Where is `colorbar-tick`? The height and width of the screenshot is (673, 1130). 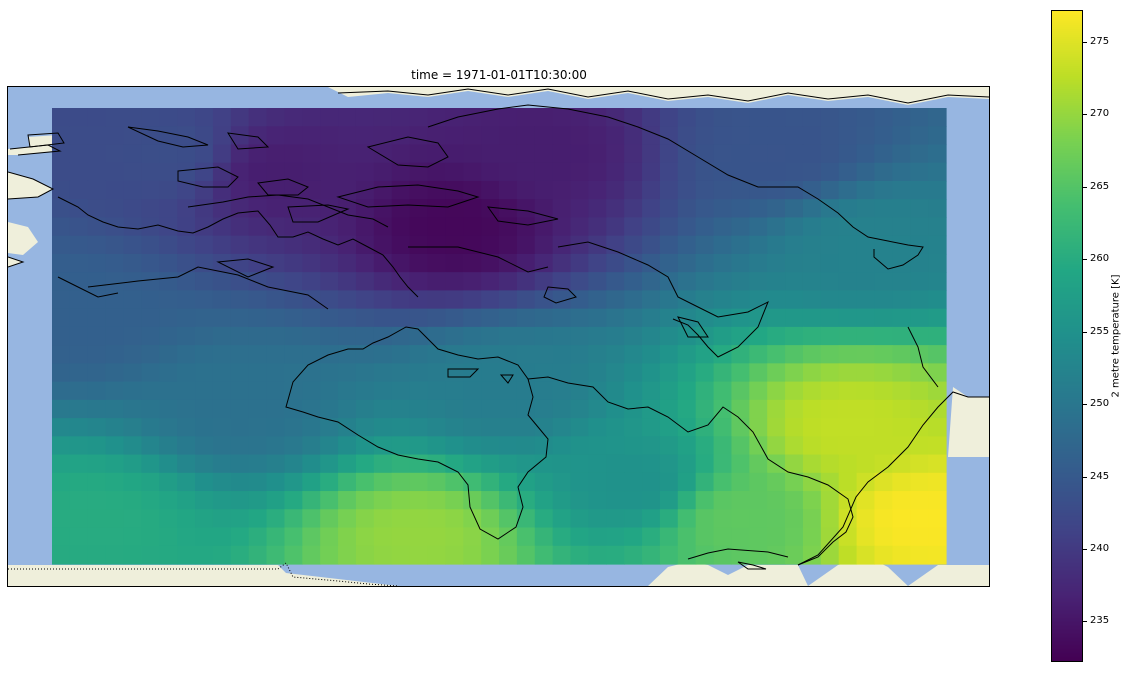 colorbar-tick is located at coordinates (1085, 187).